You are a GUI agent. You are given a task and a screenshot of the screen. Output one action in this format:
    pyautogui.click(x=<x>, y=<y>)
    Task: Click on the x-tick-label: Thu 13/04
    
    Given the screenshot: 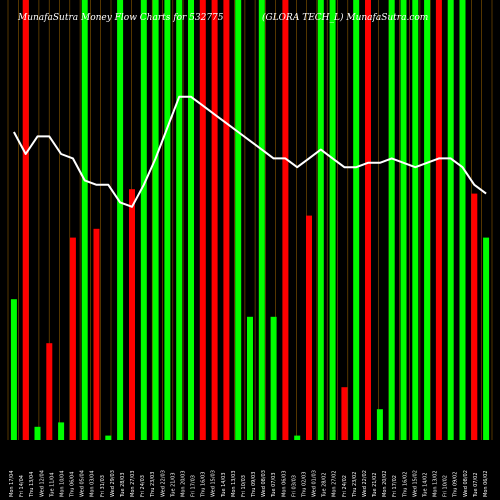 What is the action you would take?
    pyautogui.click(x=32, y=485)
    